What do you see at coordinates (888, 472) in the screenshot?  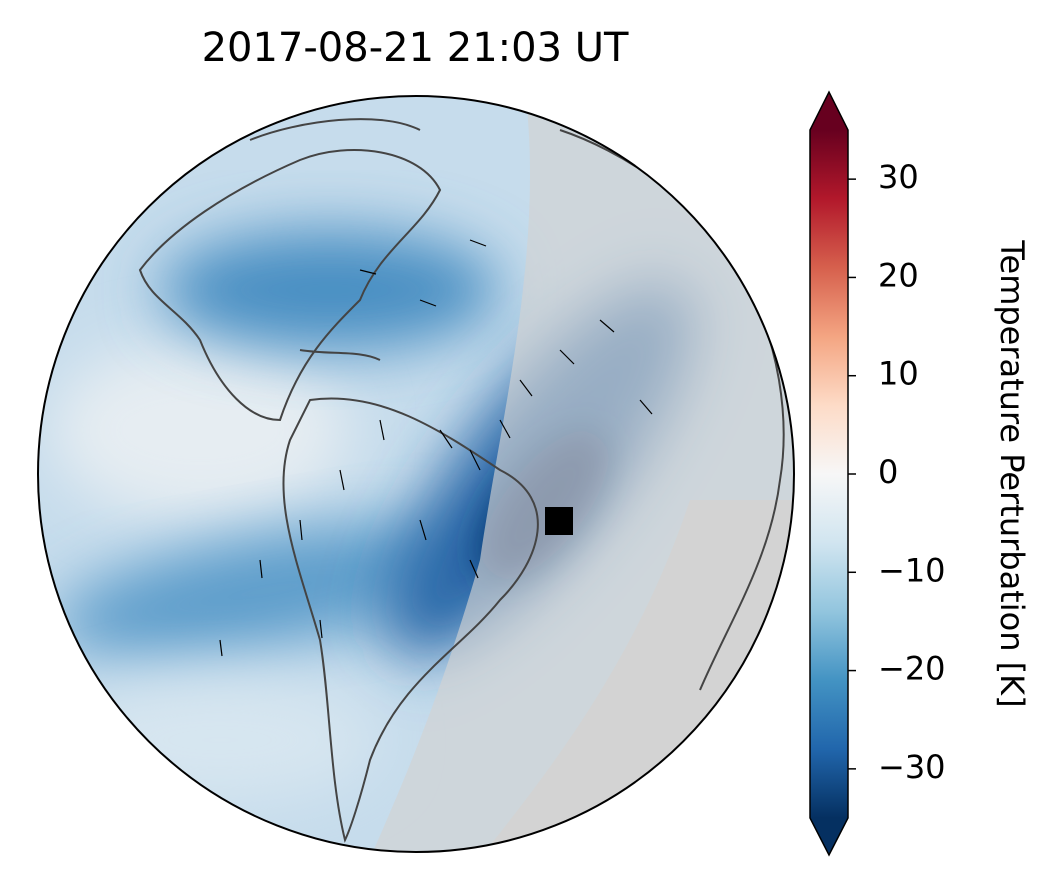 I see `colorbar-tick-label: 0` at bounding box center [888, 472].